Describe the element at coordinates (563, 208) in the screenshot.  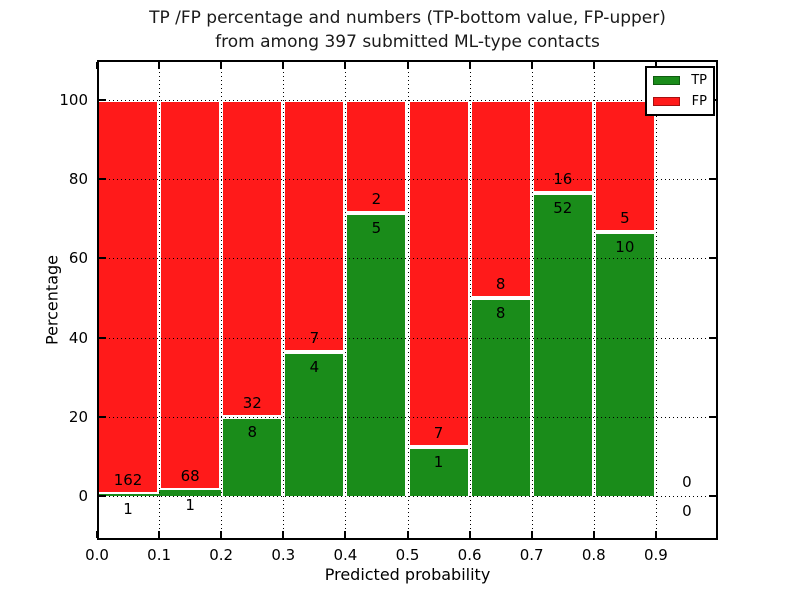
I see `bar-tp-count-label: 52` at that location.